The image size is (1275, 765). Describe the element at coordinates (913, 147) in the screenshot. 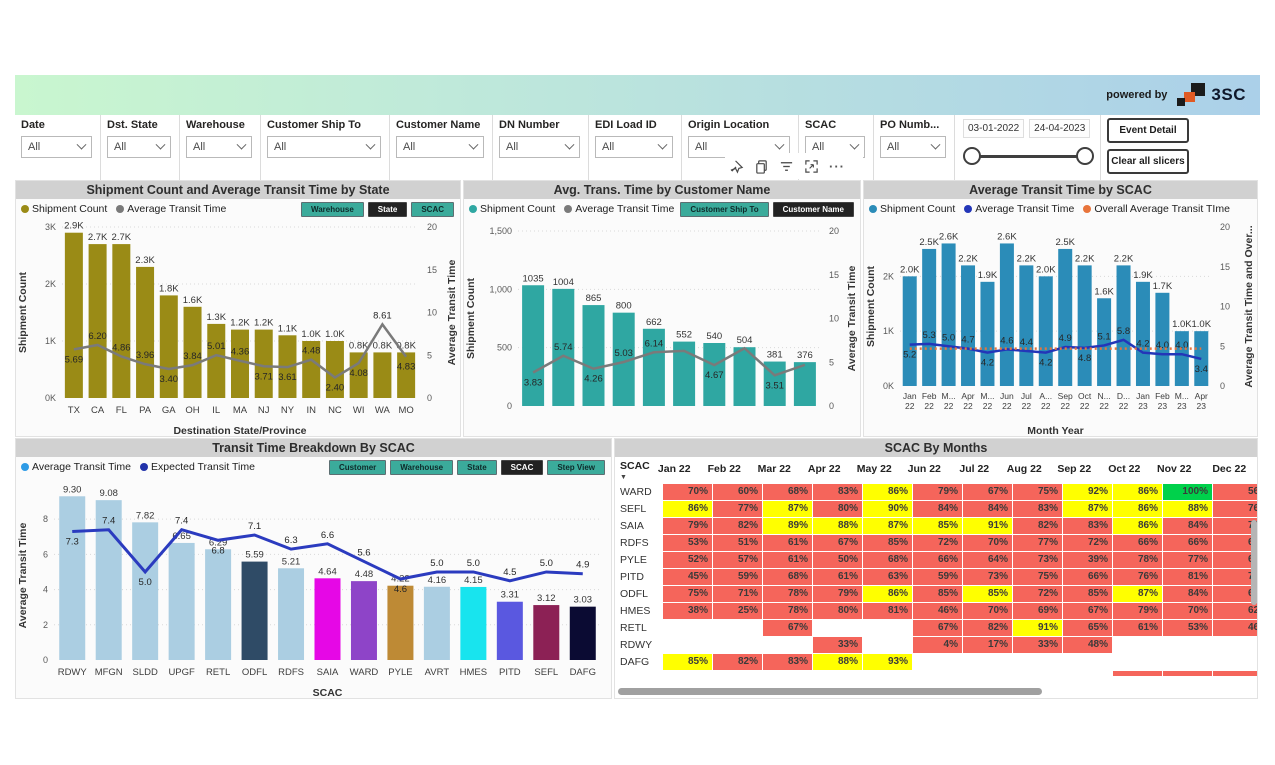

I see `filter-dropdown-po-numb: All` at that location.